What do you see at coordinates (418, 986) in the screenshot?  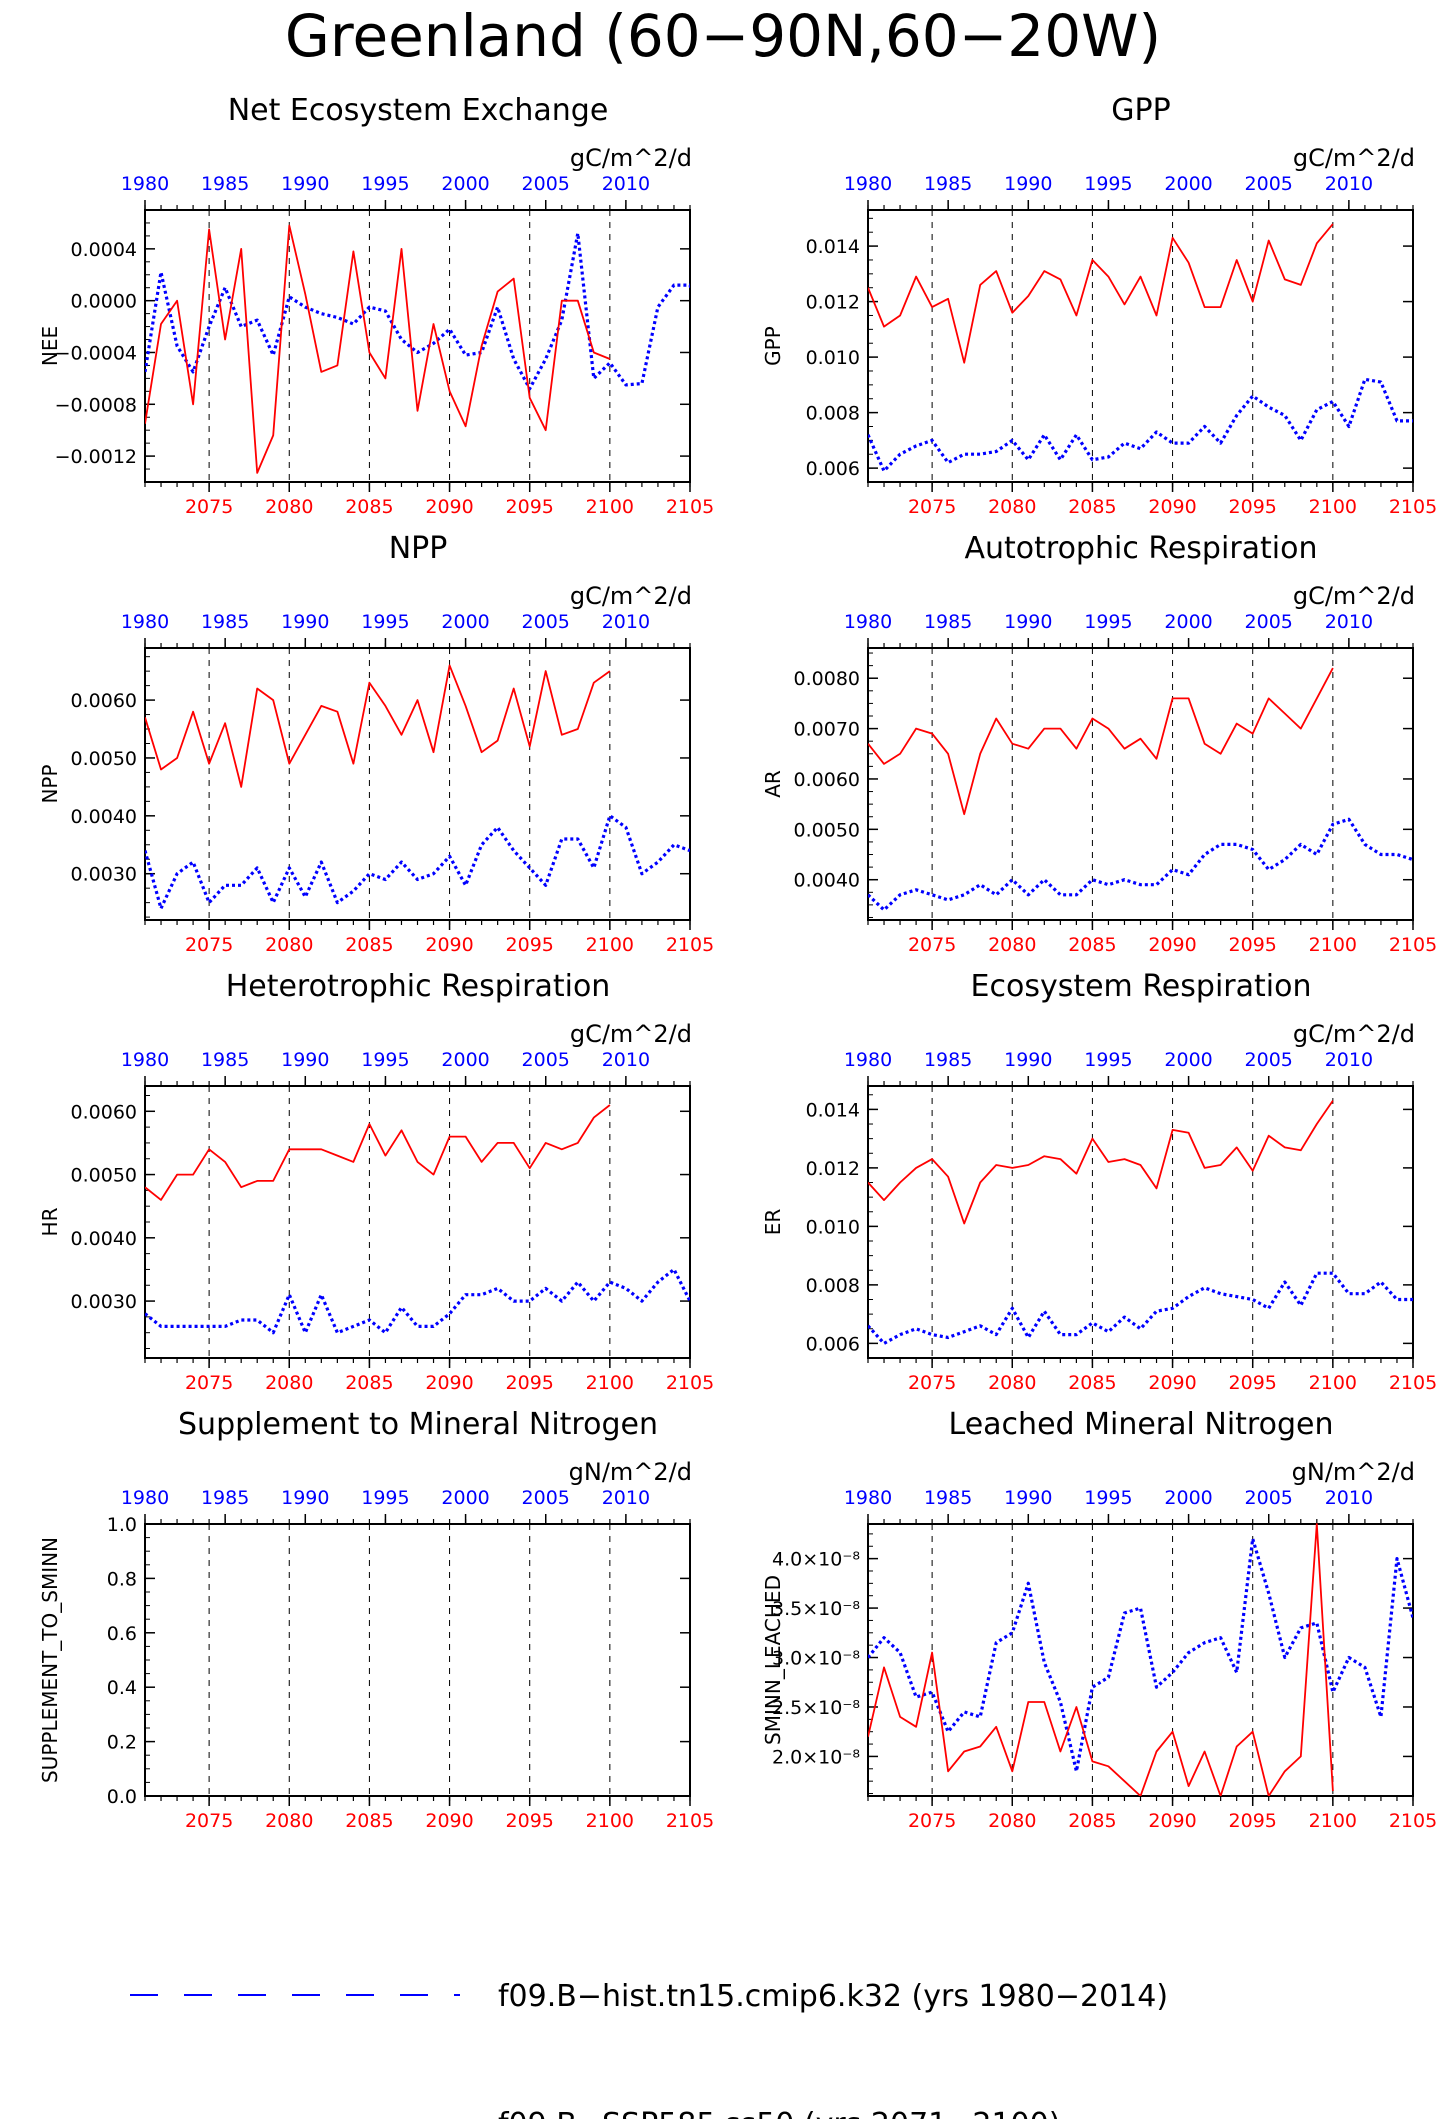 I see `chart-title: Heterotrophic Respiration` at bounding box center [418, 986].